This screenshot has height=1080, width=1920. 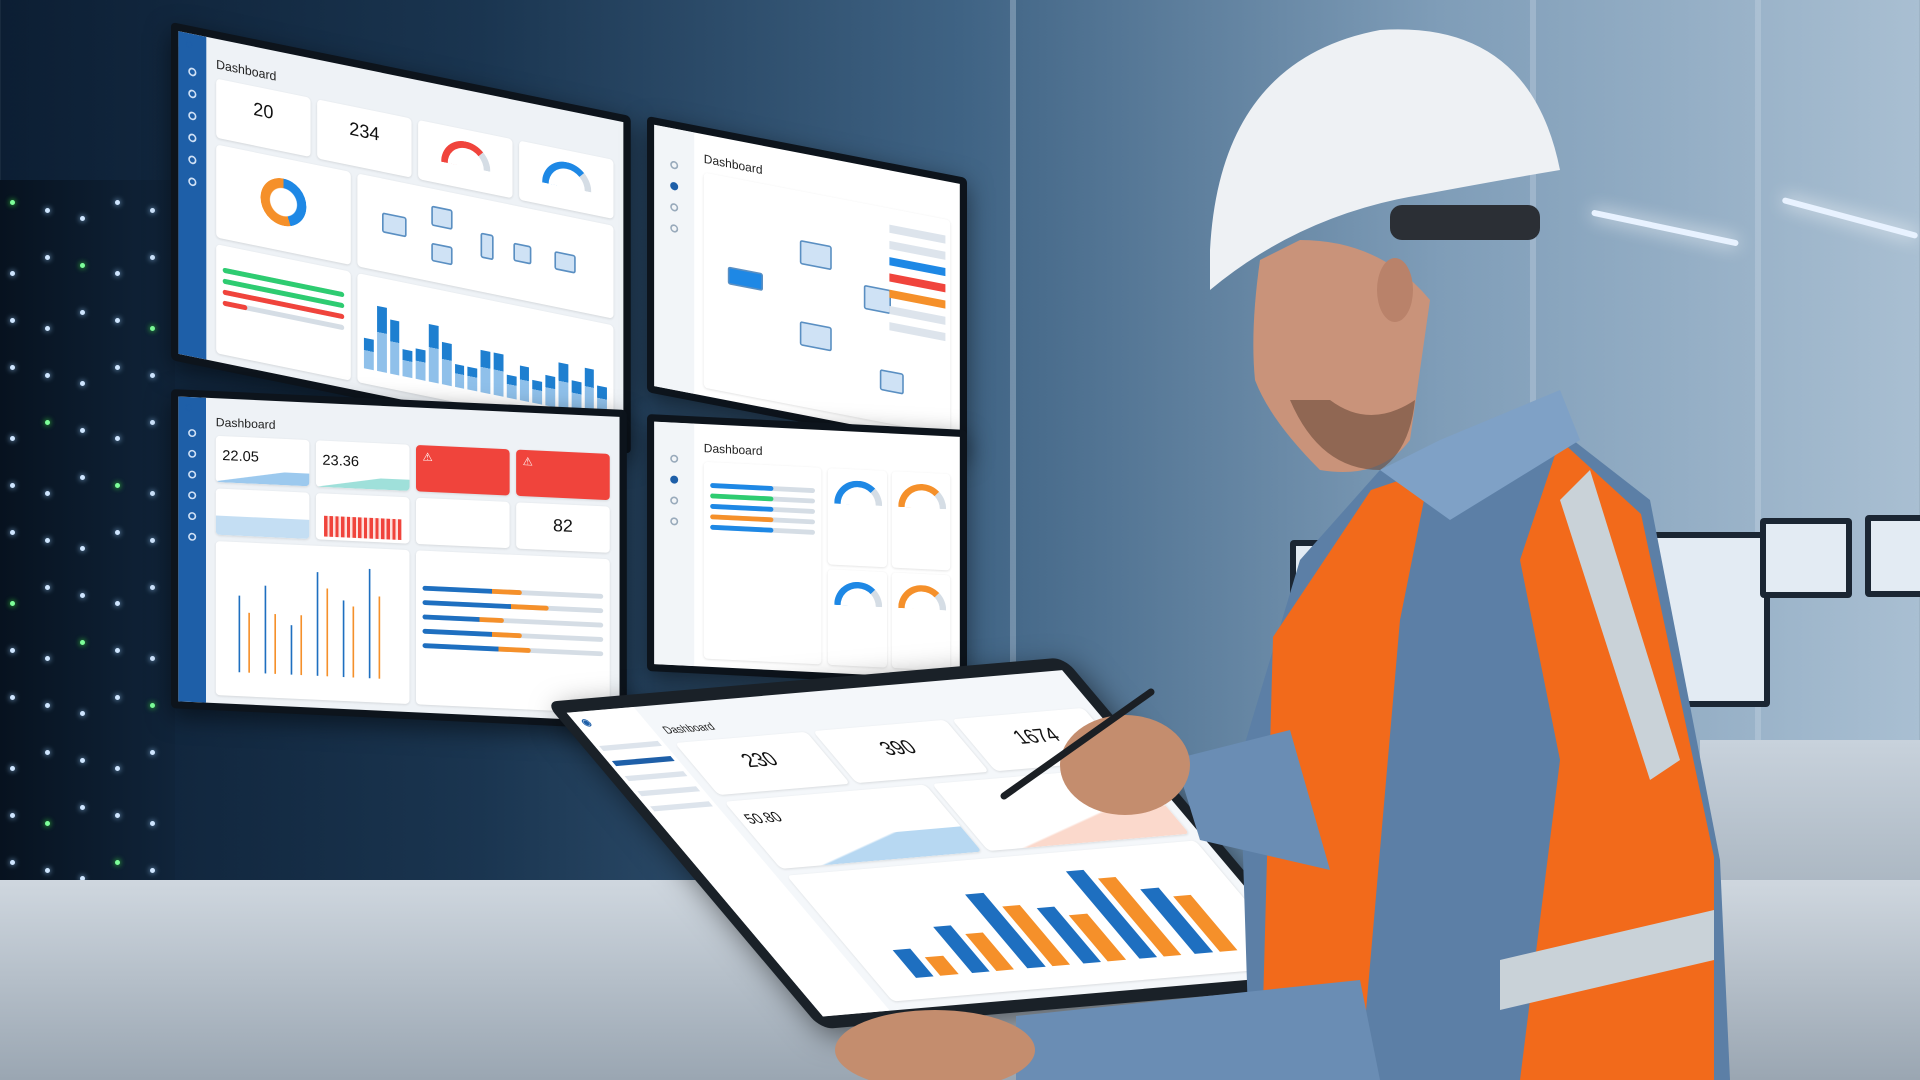 I want to click on beard, so click(x=1352, y=435).